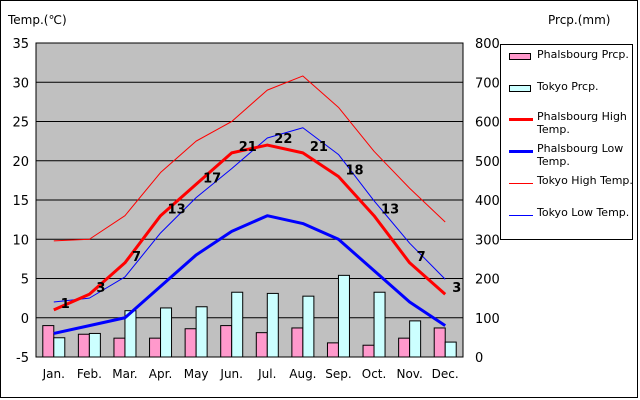 This screenshot has height=400, width=640. Describe the element at coordinates (160, 374) in the screenshot. I see `x-tick-label: Apr.` at that location.